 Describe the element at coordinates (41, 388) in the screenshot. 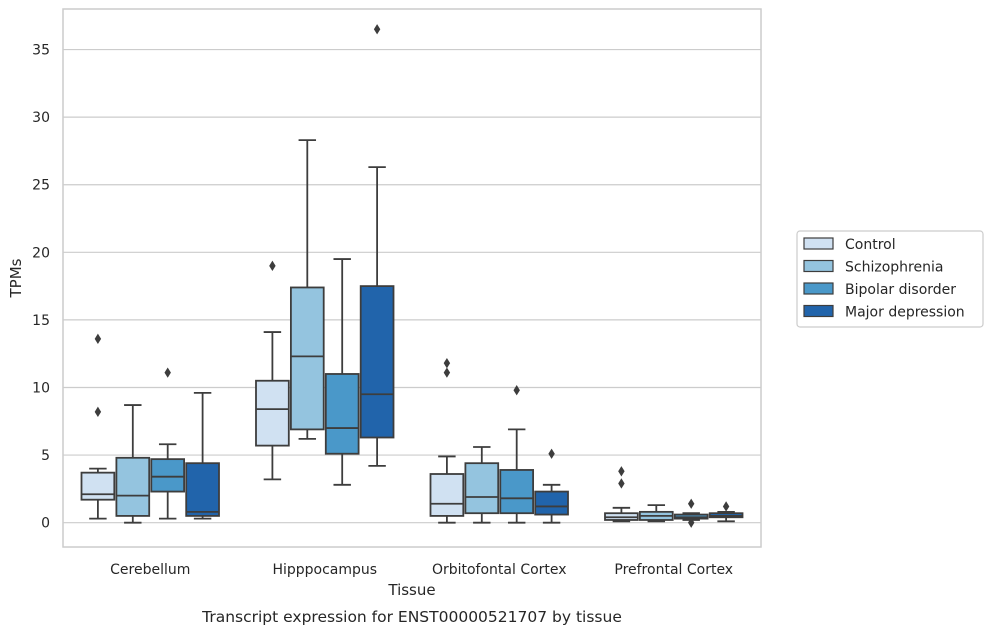

I see `y-tick-label: 10` at that location.